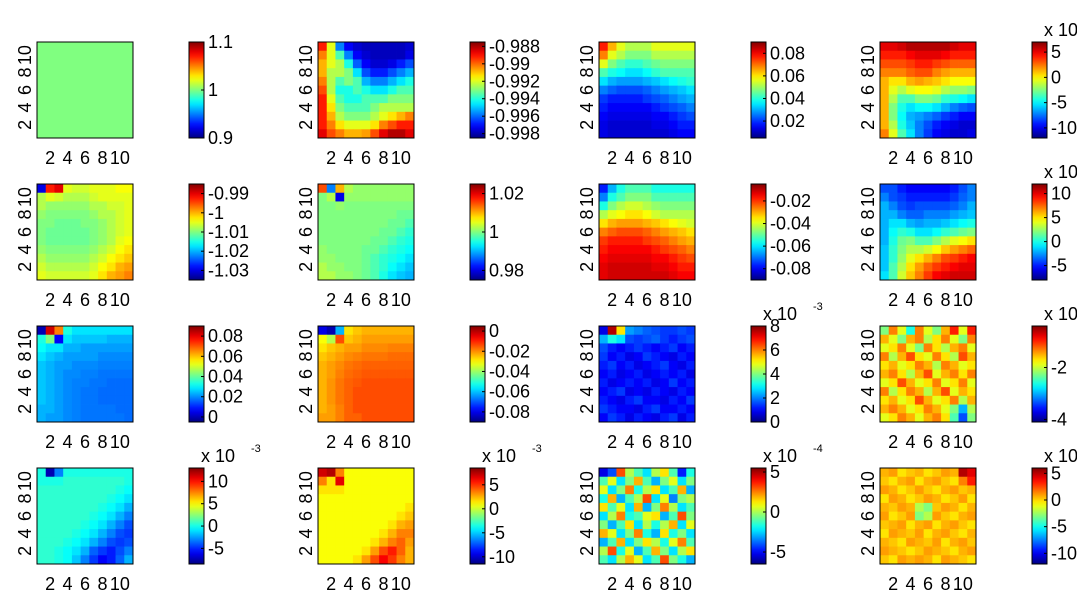 Image resolution: width=1077 pixels, height=607 pixels. Describe the element at coordinates (102, 442) in the screenshot. I see `x-tick-label: 8` at that location.